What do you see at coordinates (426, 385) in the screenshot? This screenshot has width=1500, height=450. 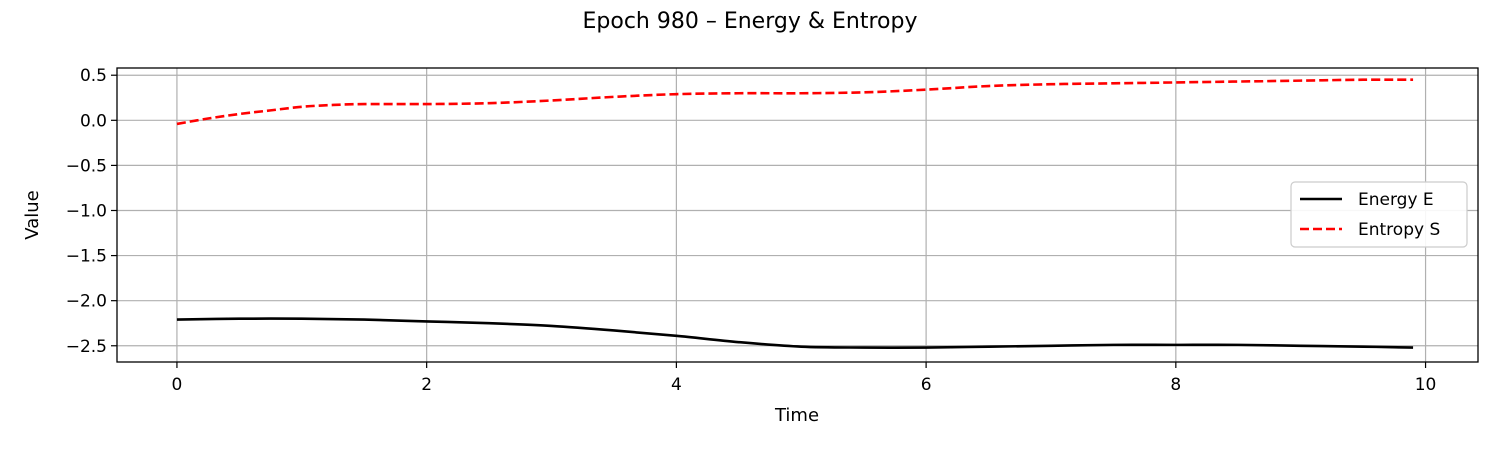 I see `x-tick-label: 2` at bounding box center [426, 385].